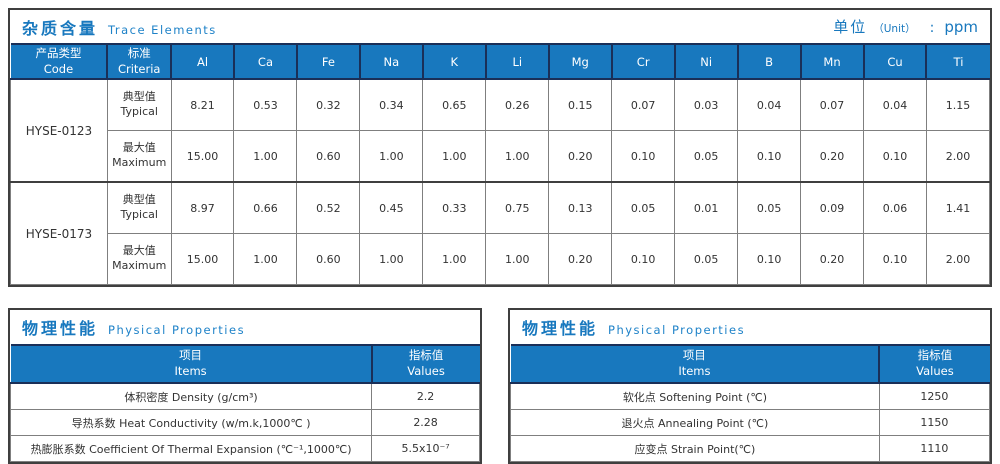  I want to click on product-code-cell: HYSE-0123, so click(59, 130).